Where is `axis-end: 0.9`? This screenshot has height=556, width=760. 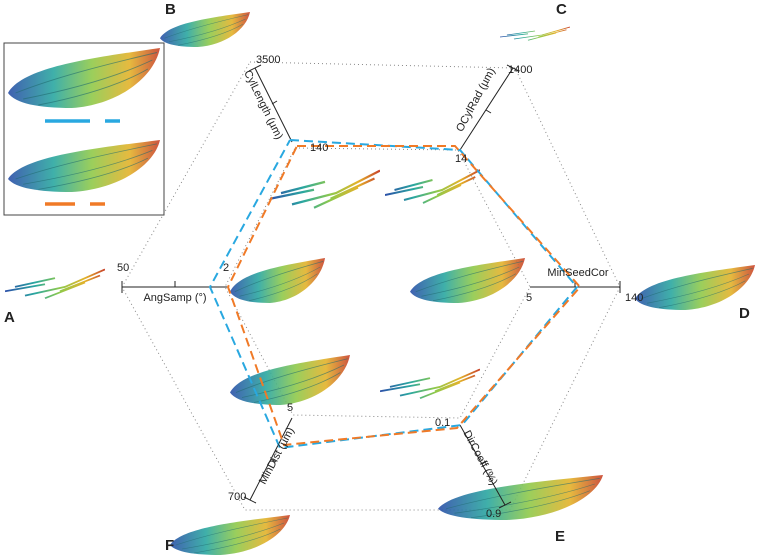 axis-end: 0.9 is located at coordinates (493, 514).